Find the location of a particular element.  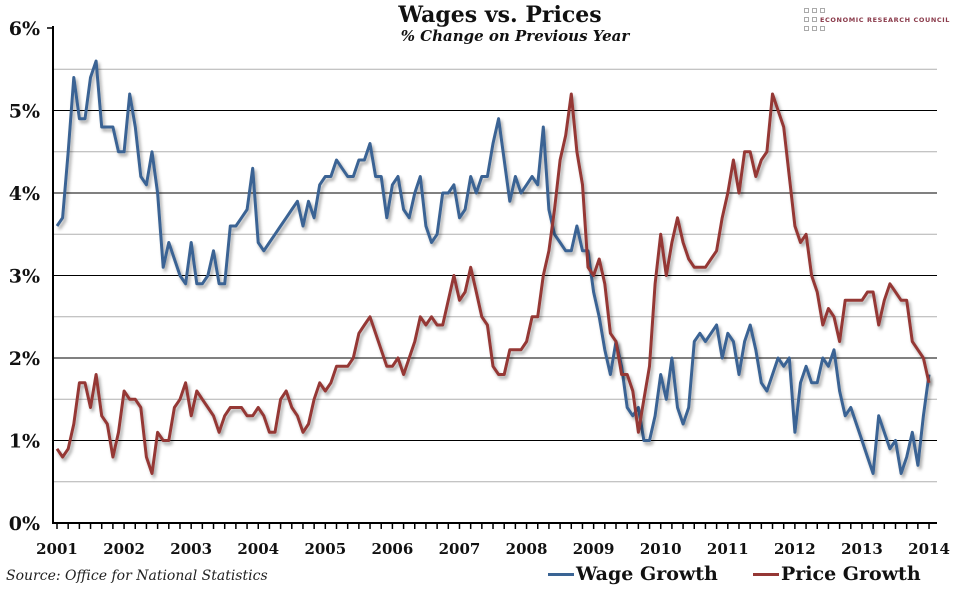

legend-label: Price Growth is located at coordinates (851, 574).